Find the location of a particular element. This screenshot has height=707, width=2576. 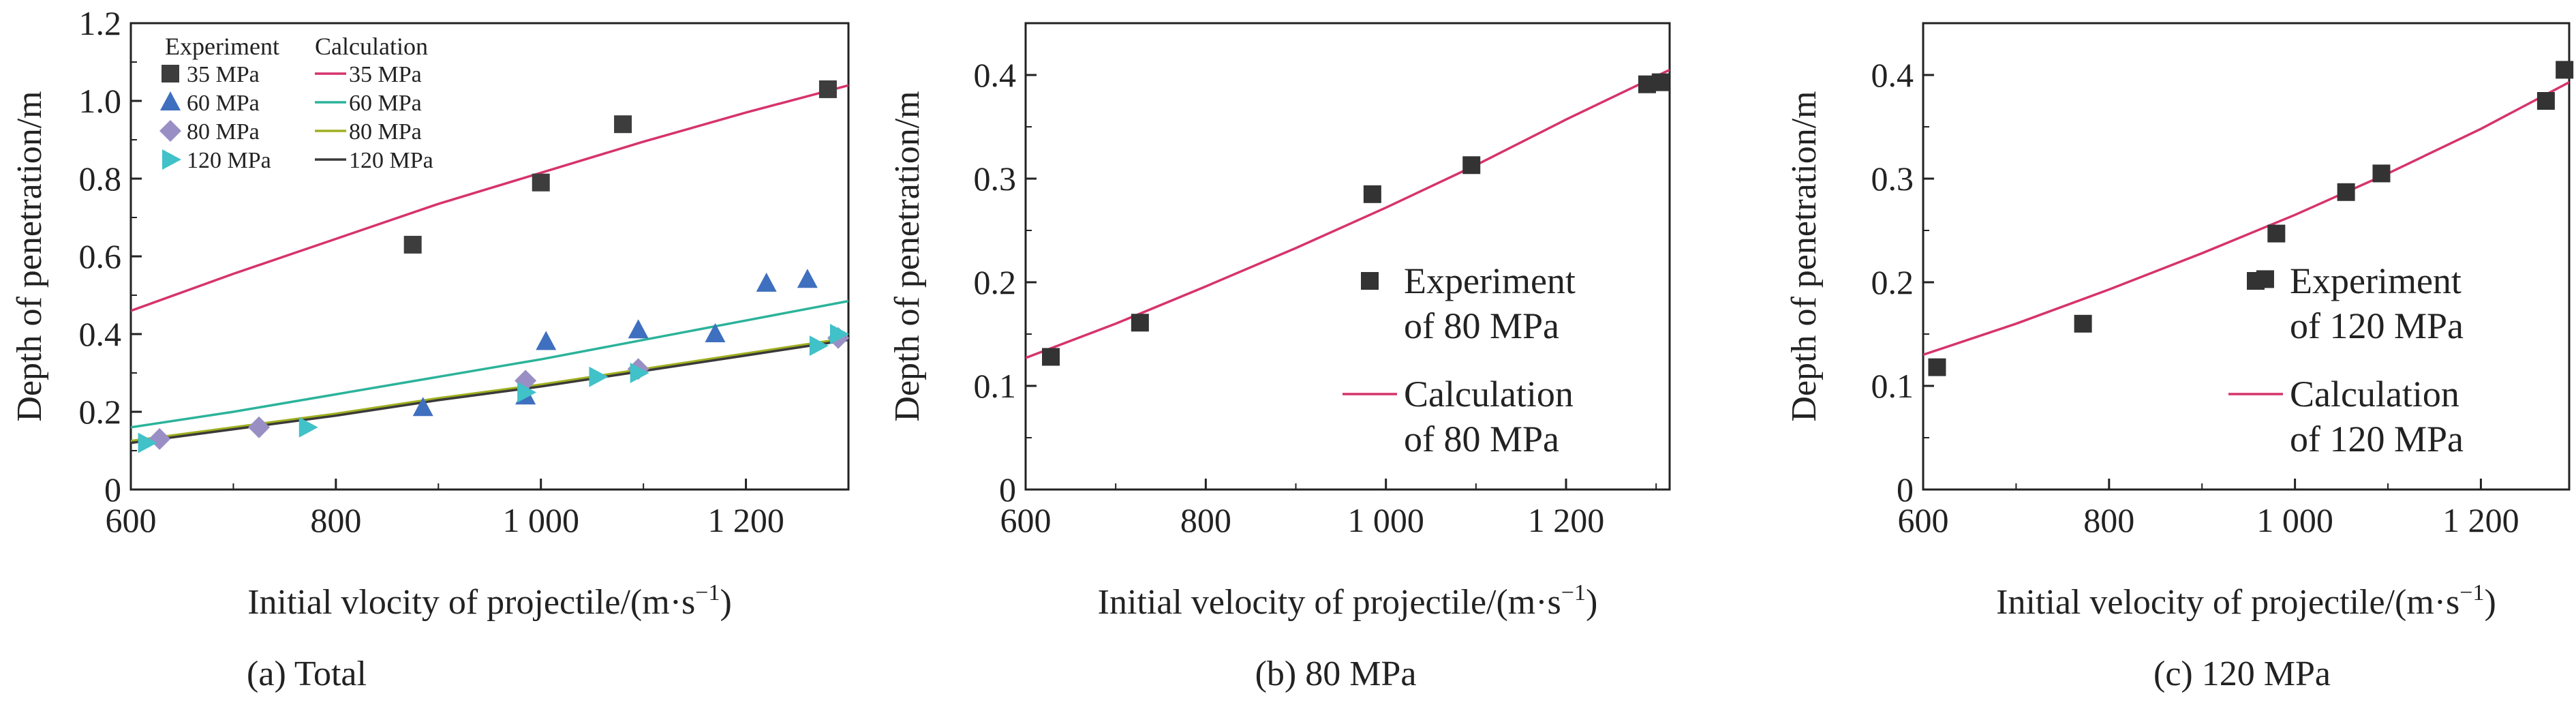

legend-calculation-label: 80 MPa is located at coordinates (385, 132).